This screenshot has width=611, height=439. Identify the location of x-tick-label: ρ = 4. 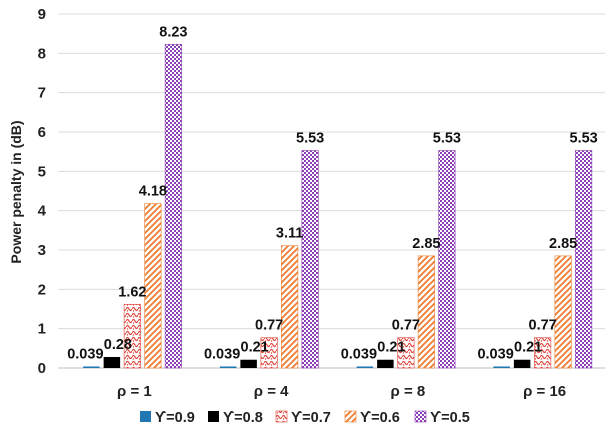
(271, 391).